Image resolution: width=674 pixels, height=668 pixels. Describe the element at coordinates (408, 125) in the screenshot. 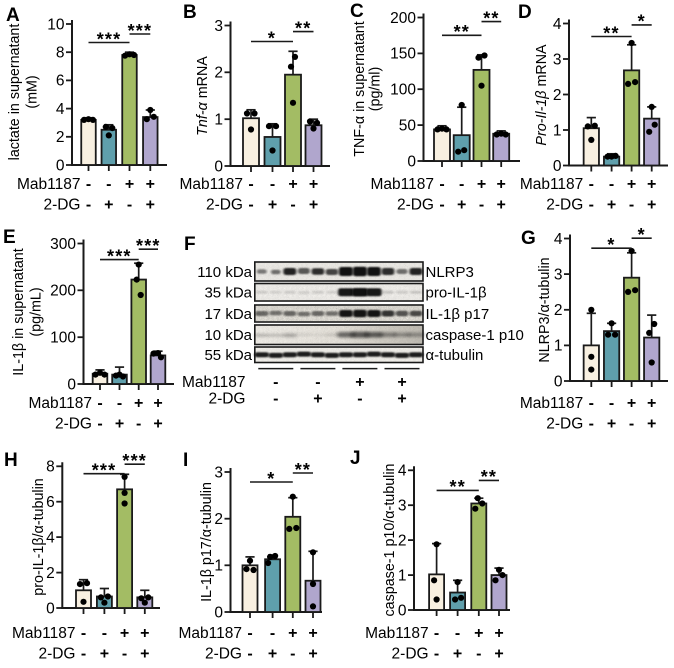

I see `svg-text: 50` at that location.